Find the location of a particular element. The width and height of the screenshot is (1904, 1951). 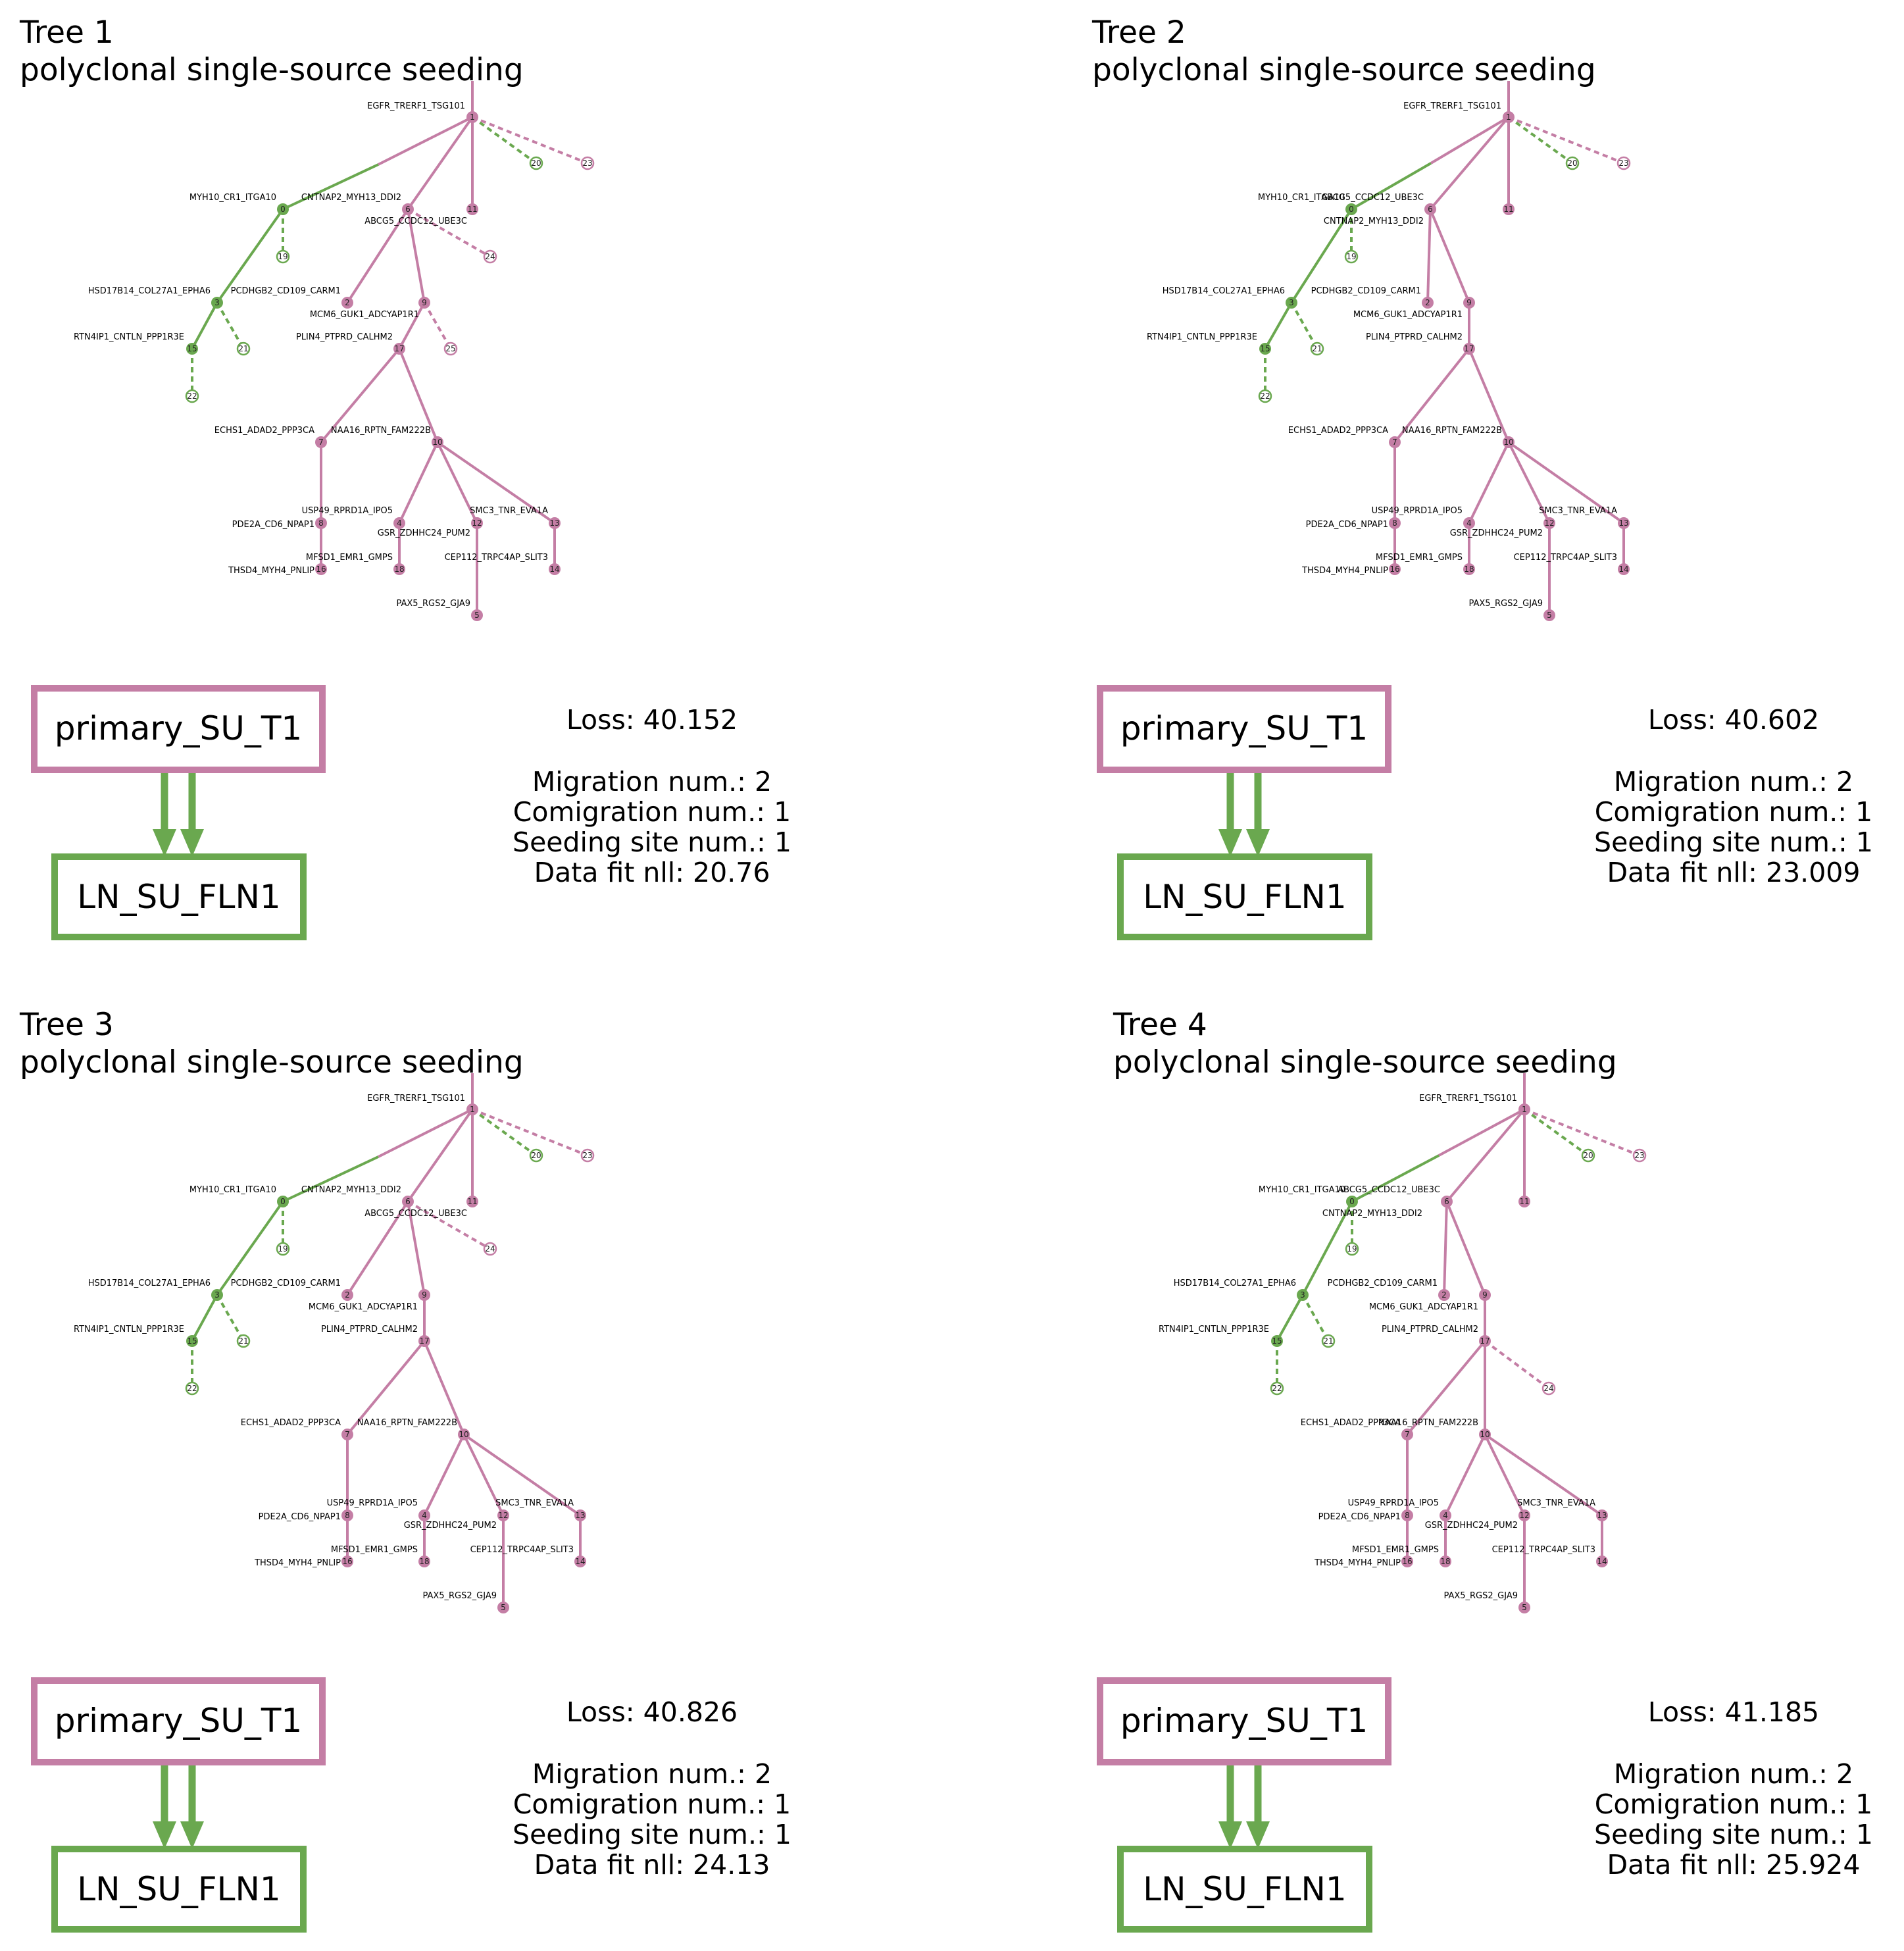

migration-count-text: Migration num.: 2 is located at coordinates (652, 1774).